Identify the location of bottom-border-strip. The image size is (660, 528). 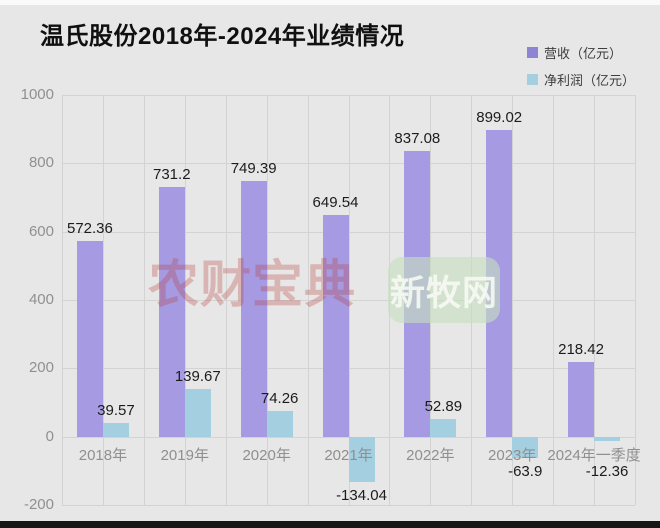
(330, 524).